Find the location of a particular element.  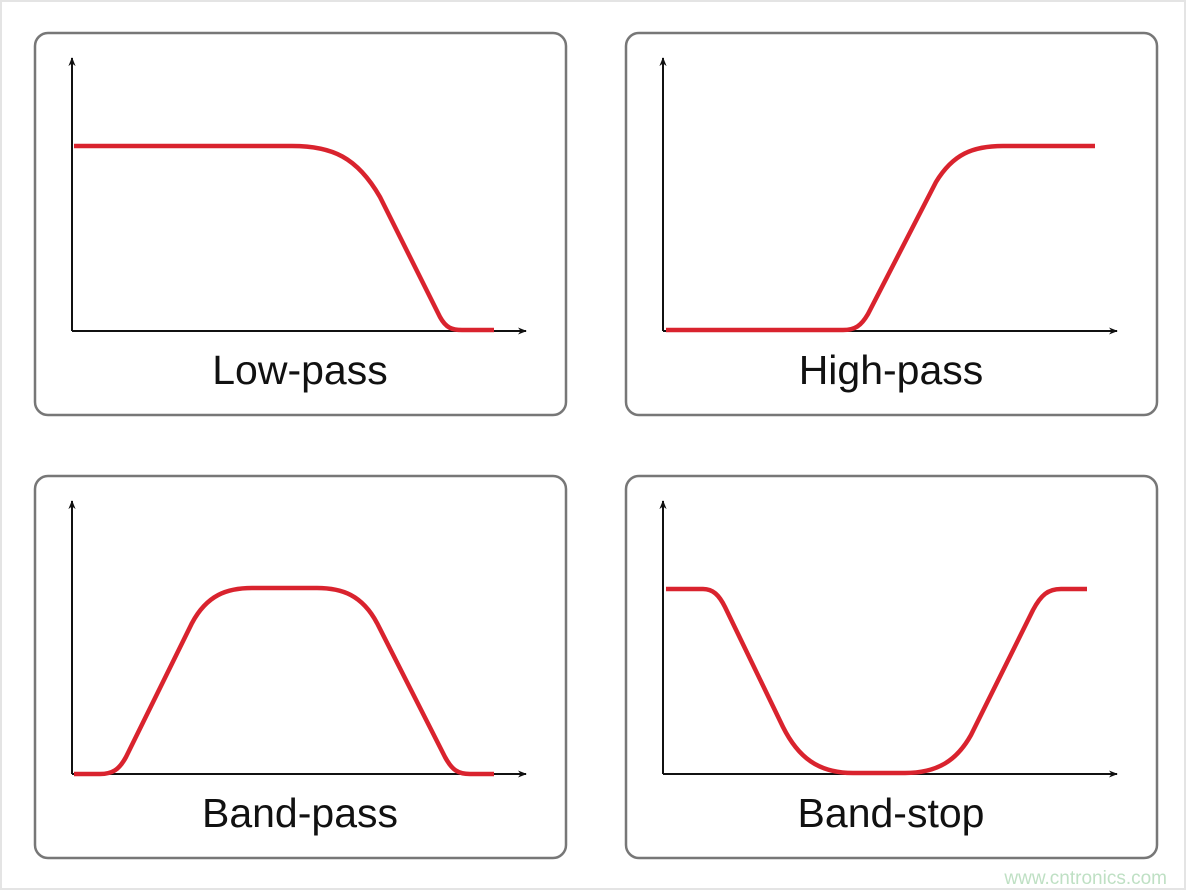

watermark: www.cntronics.com is located at coordinates (1085, 878).